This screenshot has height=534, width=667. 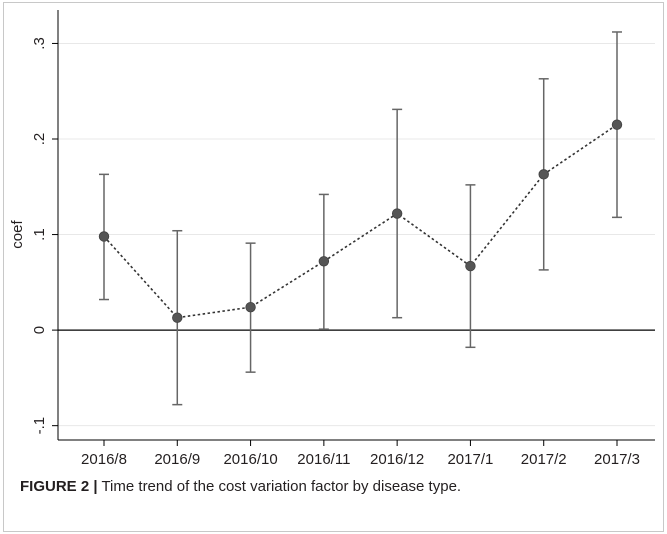 I want to click on x-tick-label: 2016/9, so click(x=177, y=459).